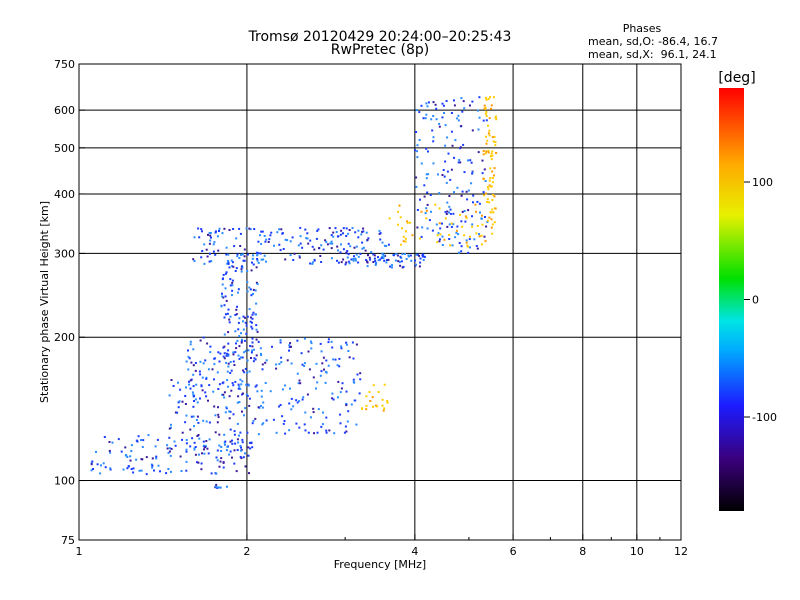 This screenshot has width=800, height=600. Describe the element at coordinates (64, 194) in the screenshot. I see `y-tick-label: 400` at that location.